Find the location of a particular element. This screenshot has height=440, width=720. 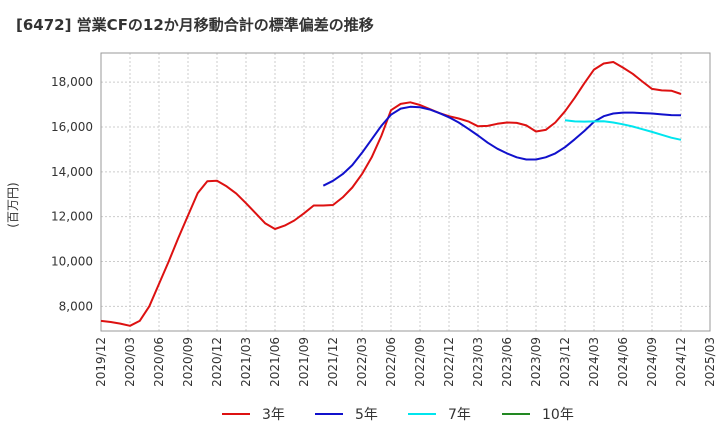

x-tick-label: 2019/12 is located at coordinates (101, 362).